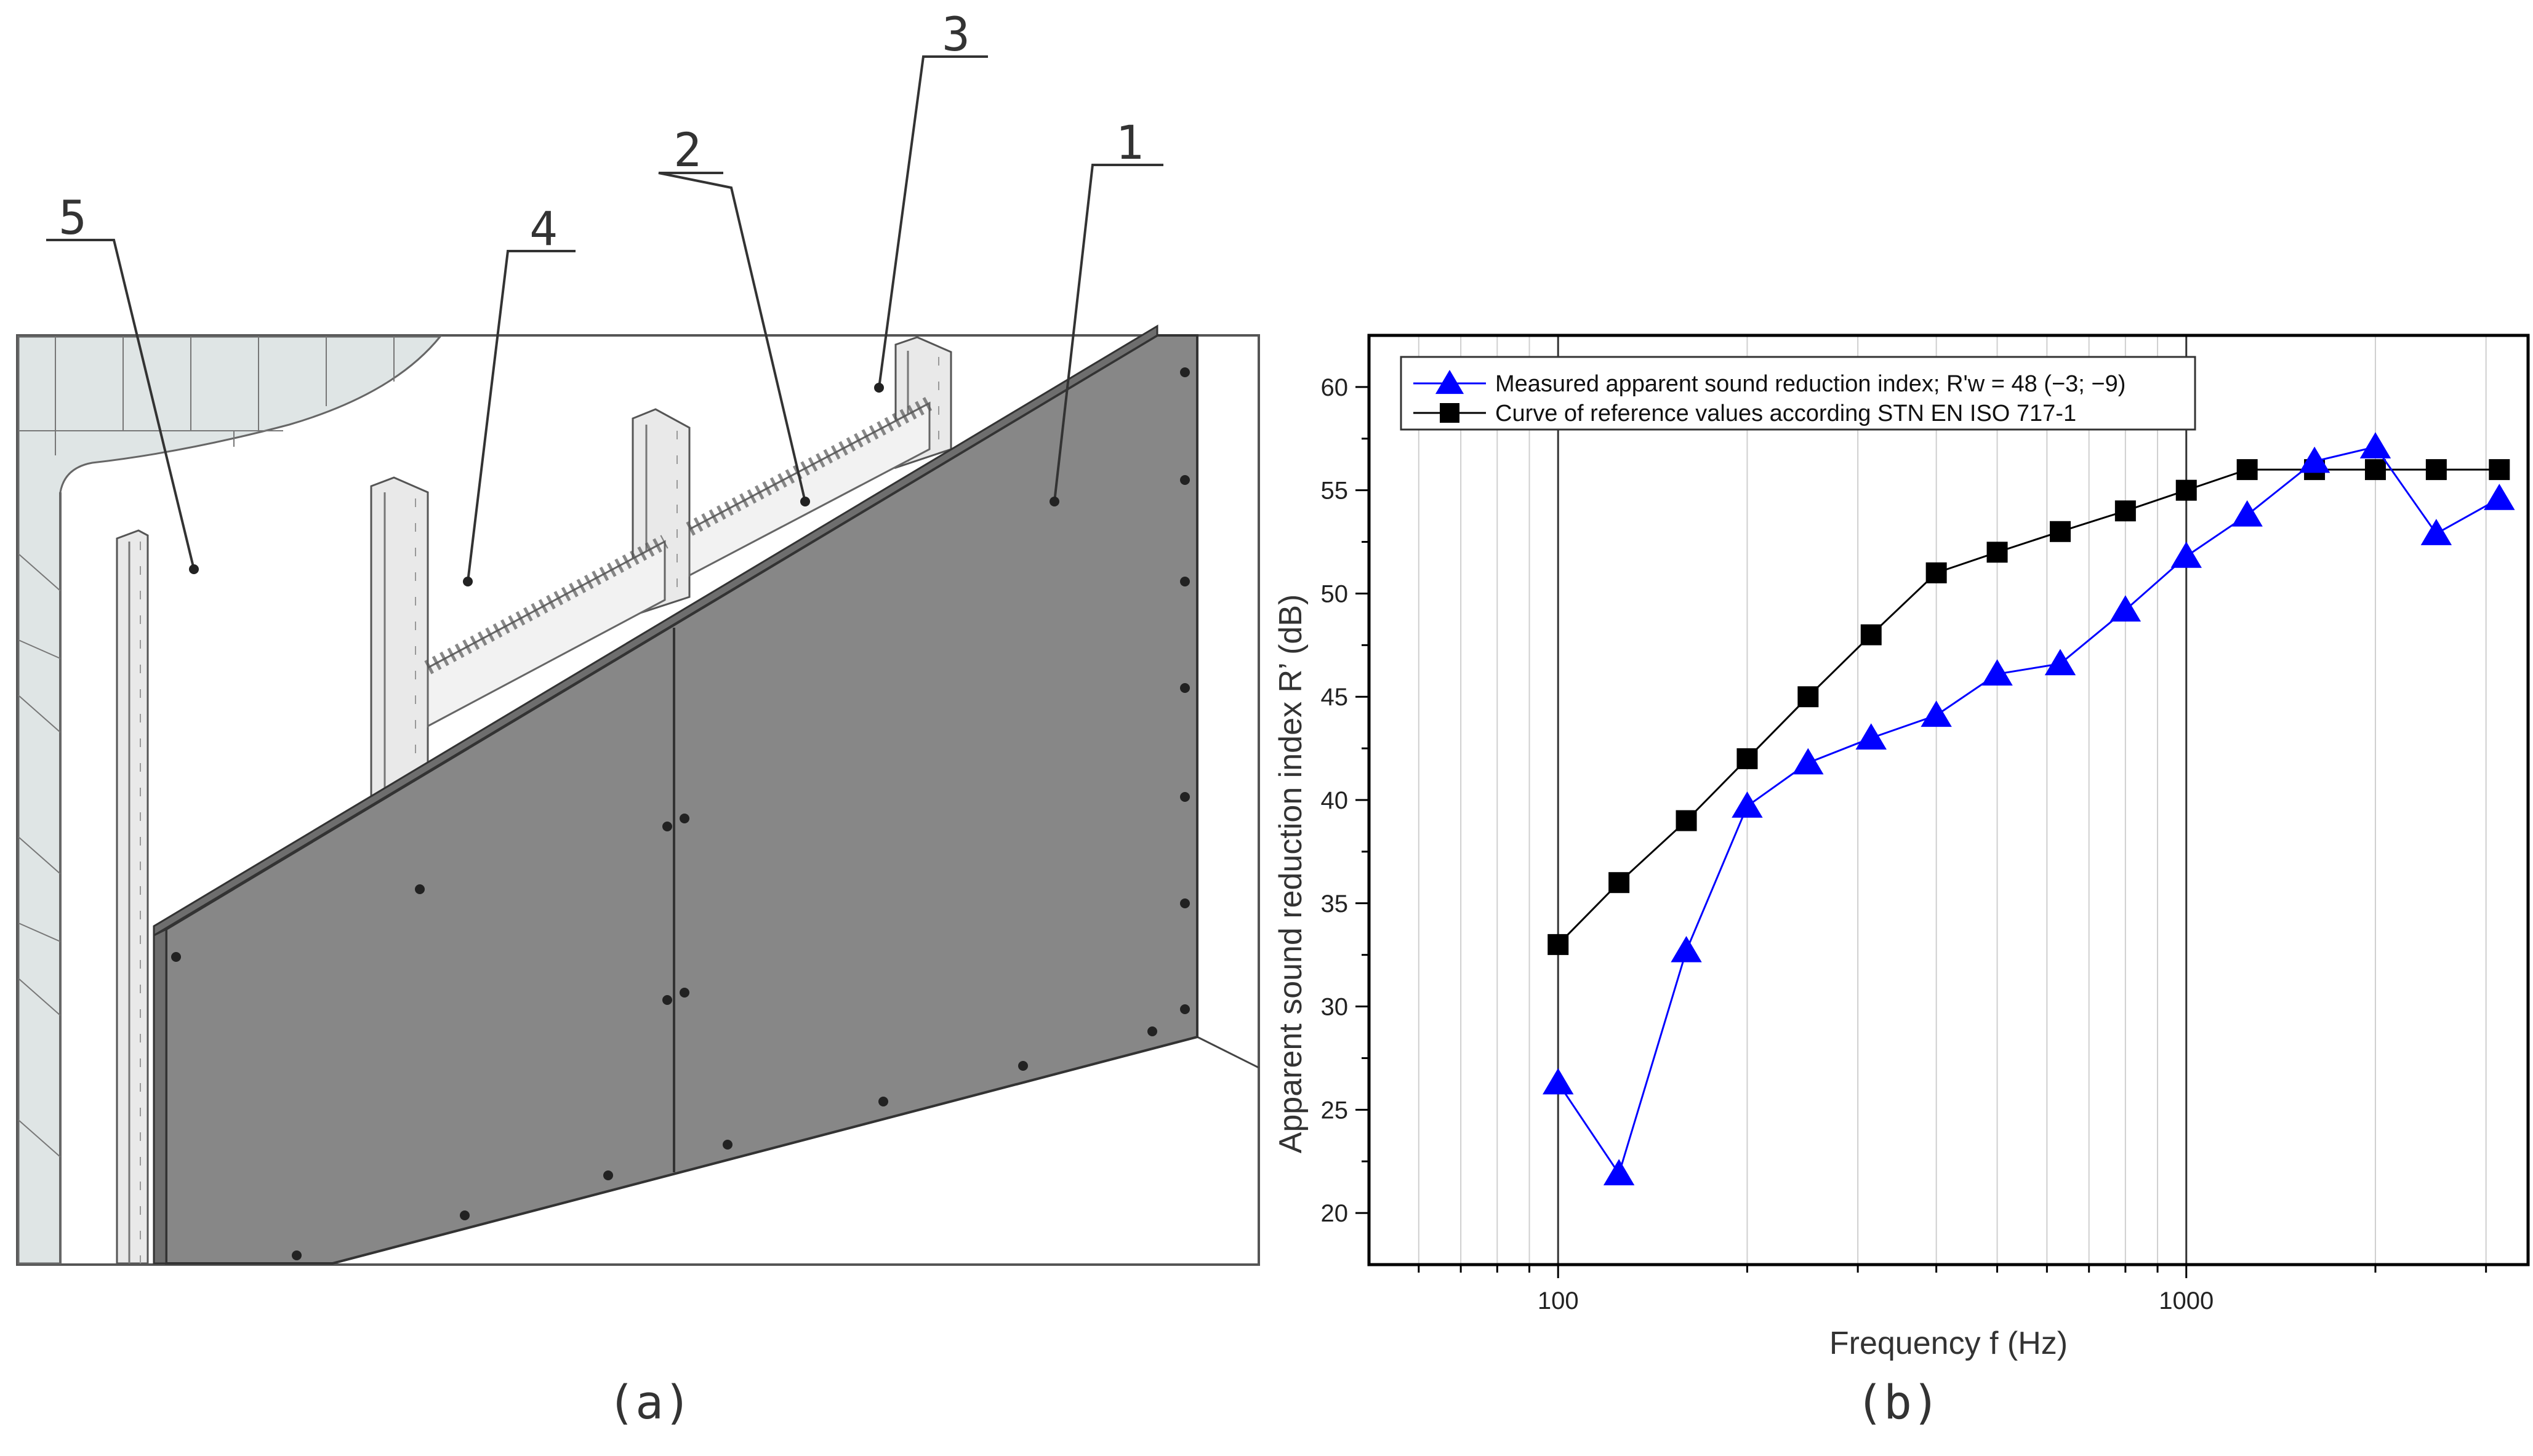 This screenshot has width=2533, height=1456. Describe the element at coordinates (1897, 1402) in the screenshot. I see `panel-b-label: (b)` at that location.